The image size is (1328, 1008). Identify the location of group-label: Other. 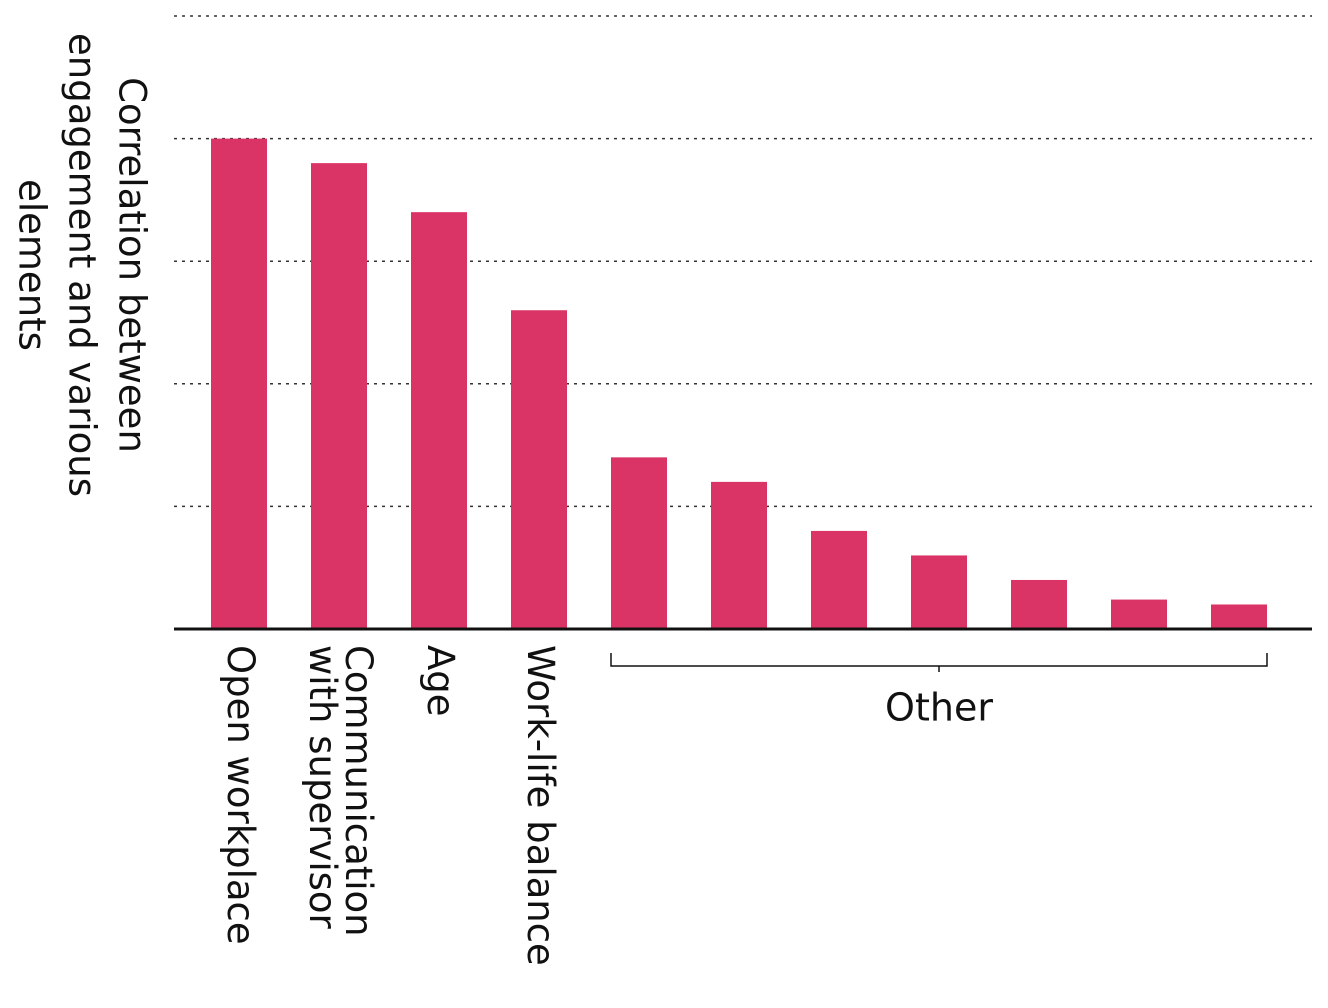
(939, 708).